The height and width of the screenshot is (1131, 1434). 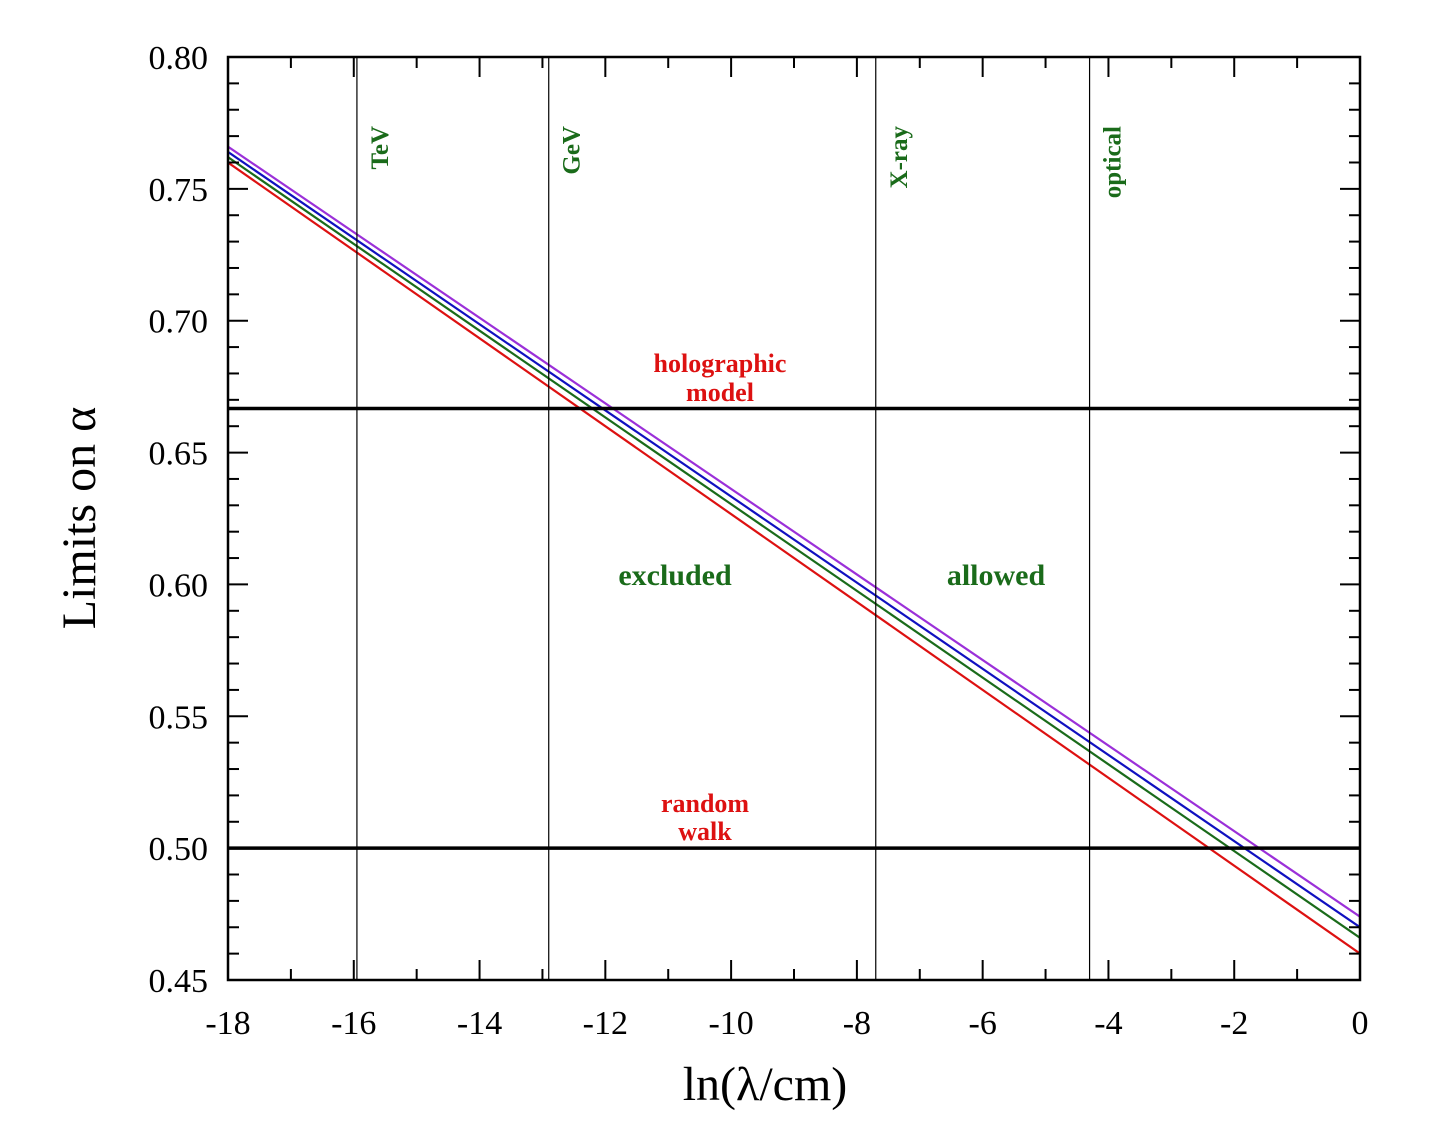 What do you see at coordinates (380, 148) in the screenshot?
I see `band-label-tev: TeV` at bounding box center [380, 148].